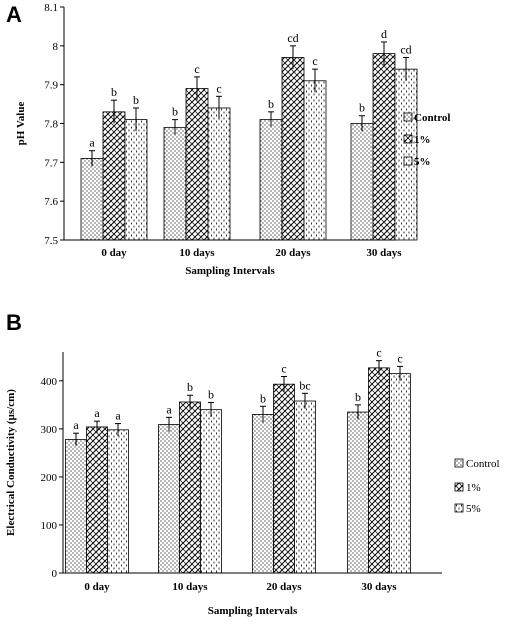 The height and width of the screenshot is (624, 512). What do you see at coordinates (49, 382) in the screenshot?
I see `panel-b-ytick-label: 400` at bounding box center [49, 382].